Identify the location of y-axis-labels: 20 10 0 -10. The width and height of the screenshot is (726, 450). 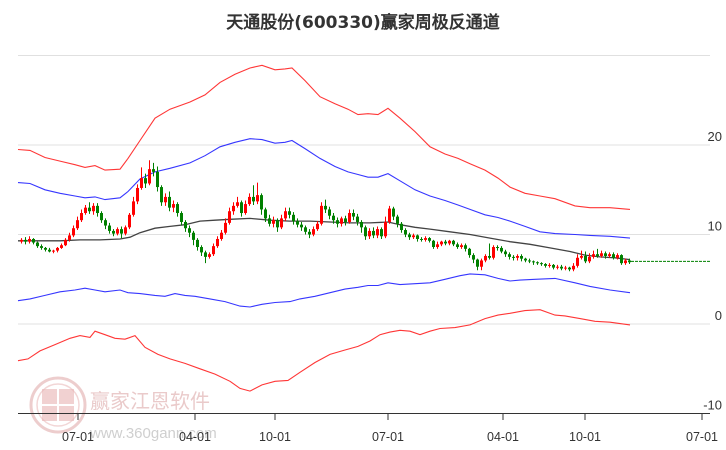
(712, 271).